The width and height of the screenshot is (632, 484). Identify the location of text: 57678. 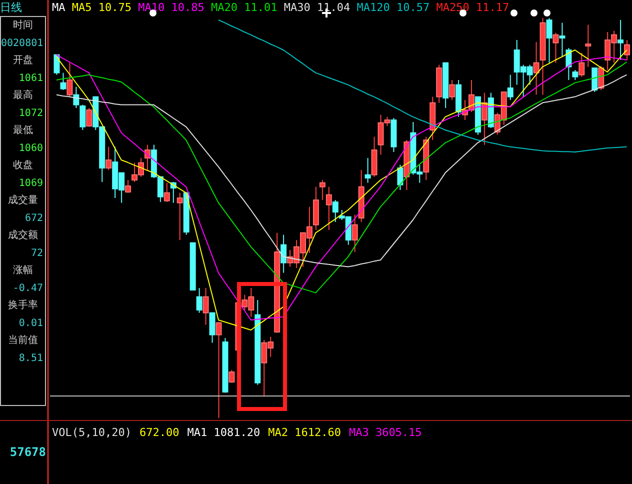
(27, 452).